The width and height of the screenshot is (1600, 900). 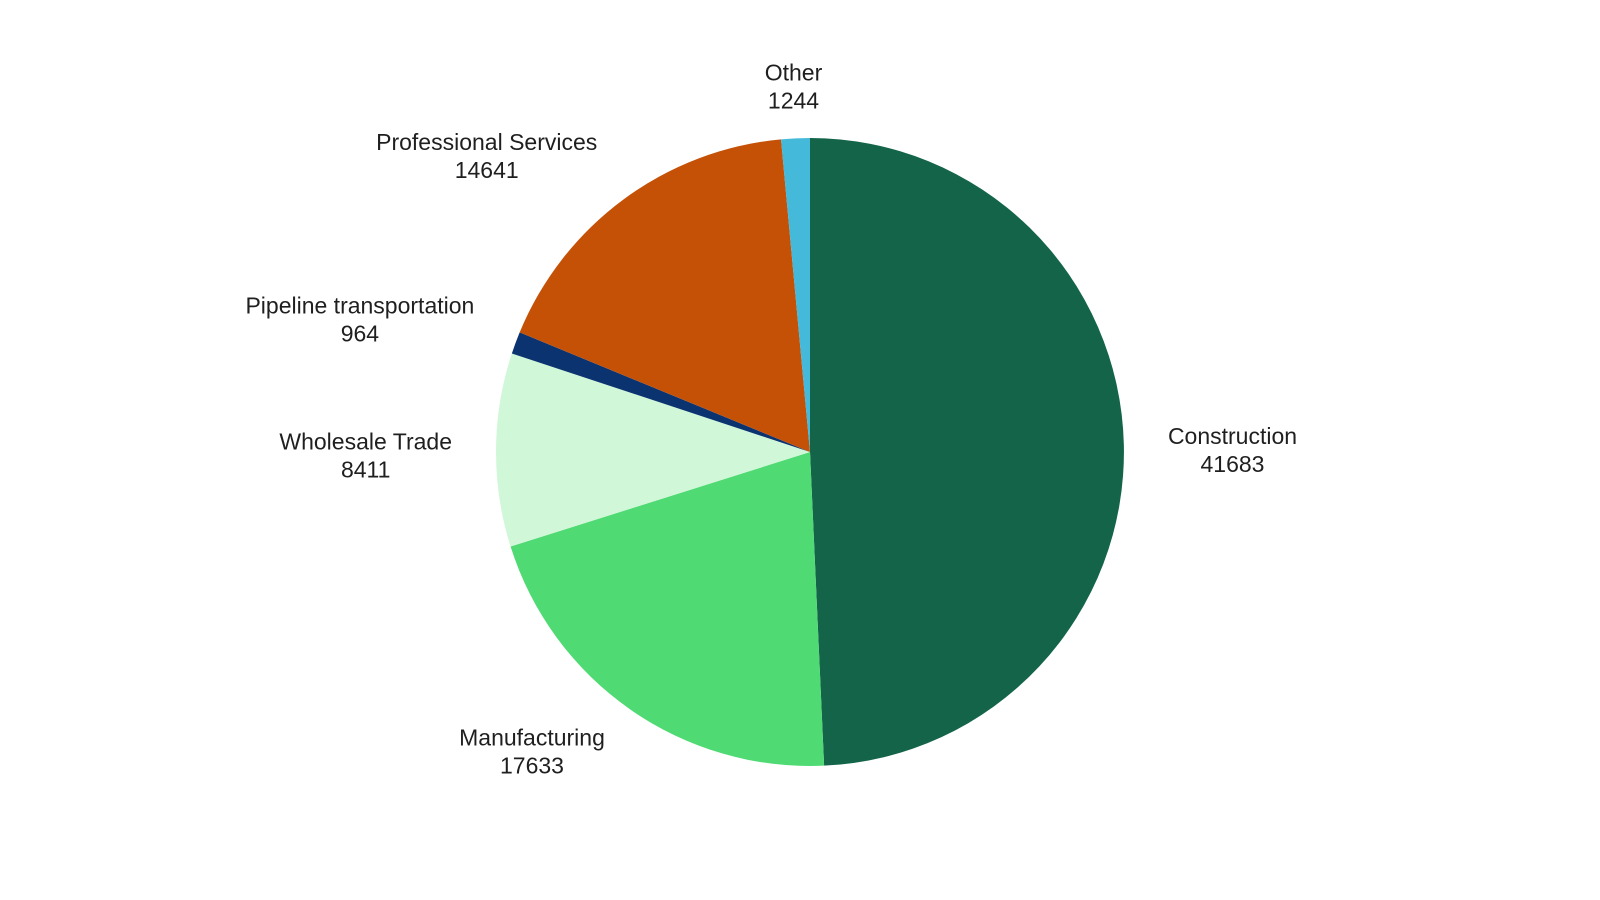 I want to click on slice-label-name: Construction, so click(x=1232, y=436).